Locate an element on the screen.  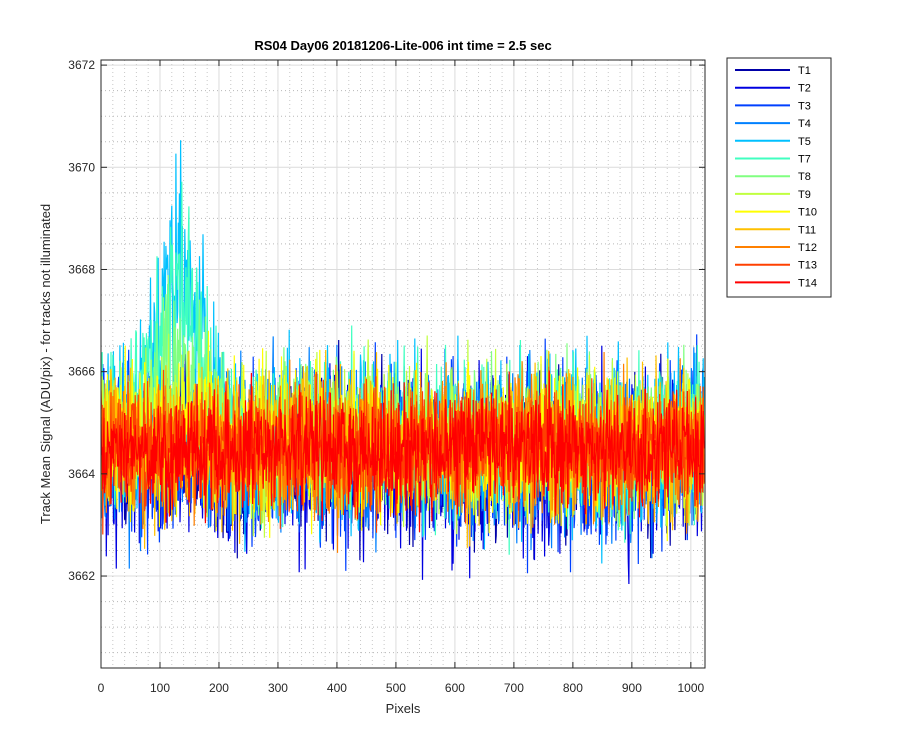
x-tick-label: 1000 is located at coordinates (690, 688).